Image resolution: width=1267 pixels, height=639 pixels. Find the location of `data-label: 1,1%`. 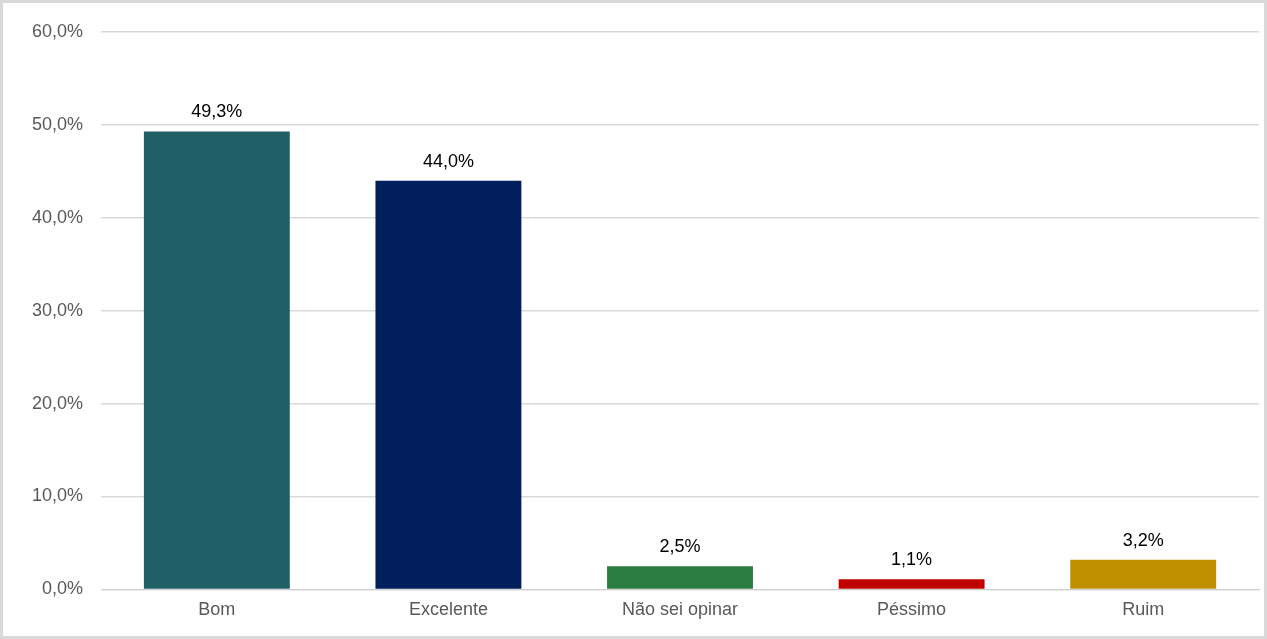

data-label: 1,1% is located at coordinates (912, 559).